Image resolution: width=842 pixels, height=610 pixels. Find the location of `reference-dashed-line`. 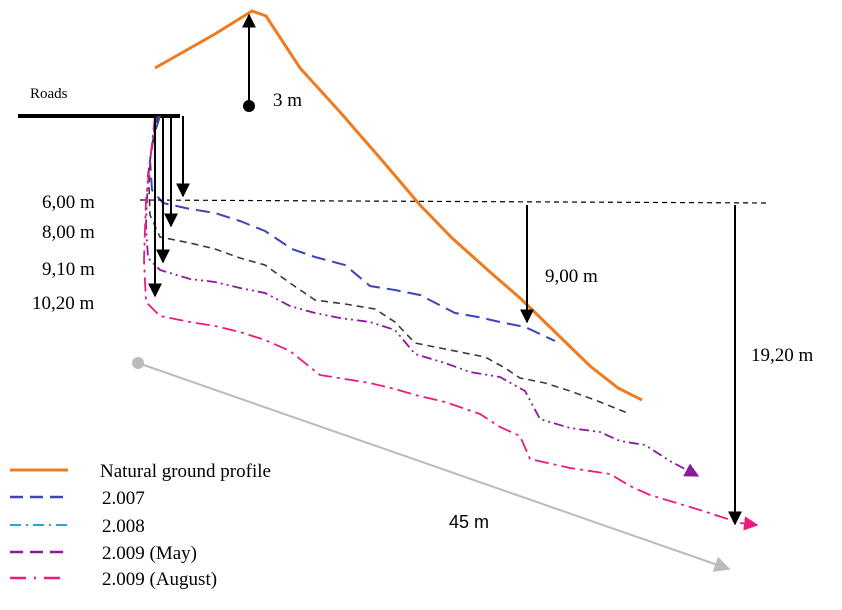

reference-dashed-line is located at coordinates (454, 201).